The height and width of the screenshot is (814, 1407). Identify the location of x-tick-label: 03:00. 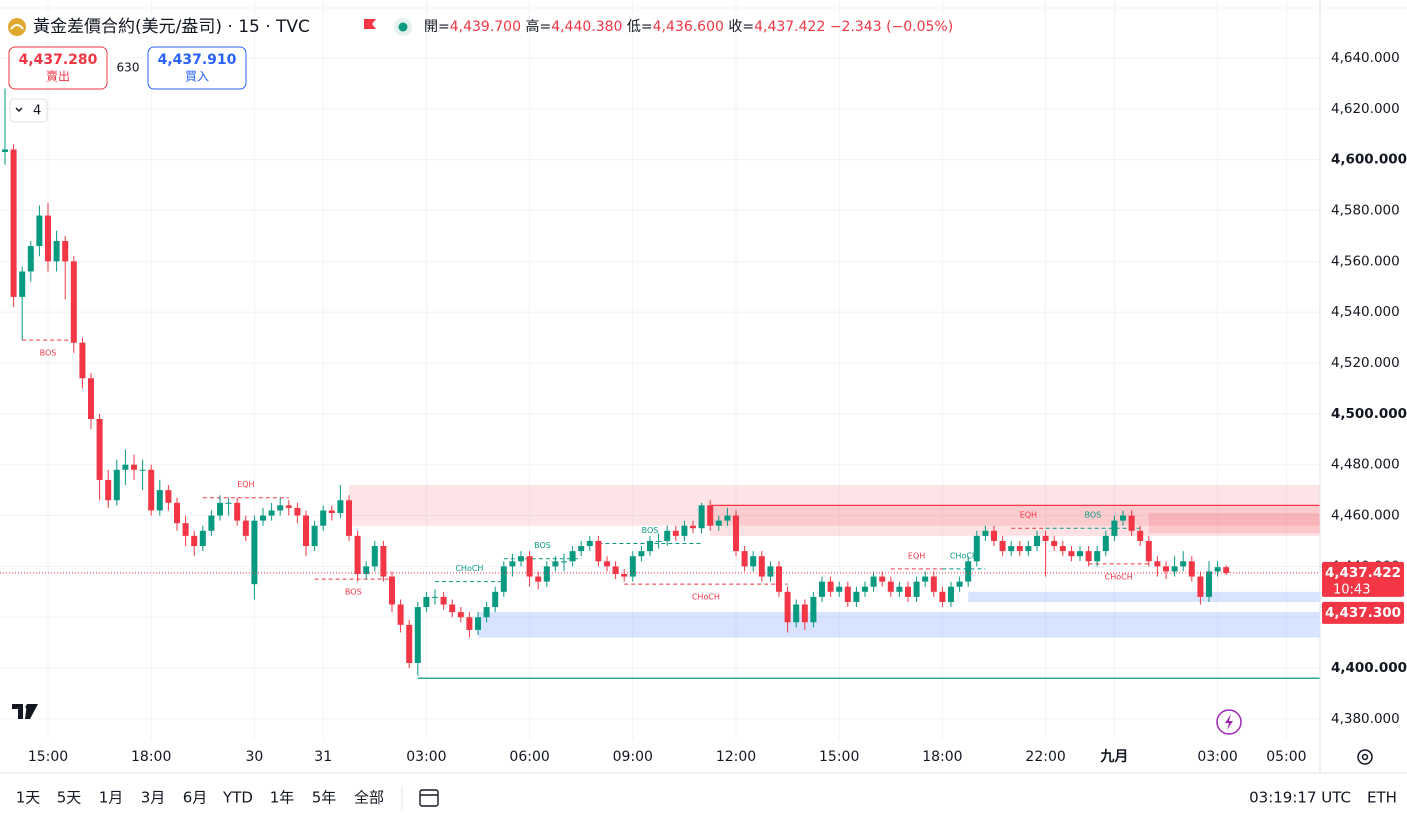
(426, 757).